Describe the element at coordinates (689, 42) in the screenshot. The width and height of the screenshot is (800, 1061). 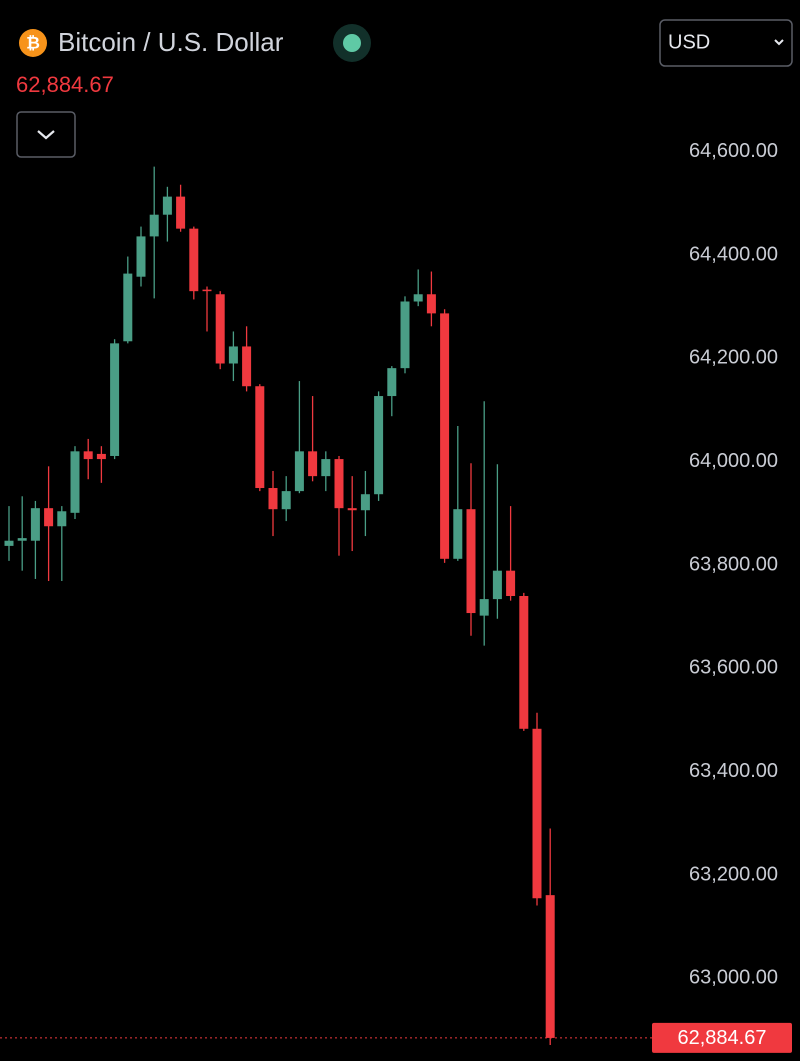
I see `currency-label: USD` at that location.